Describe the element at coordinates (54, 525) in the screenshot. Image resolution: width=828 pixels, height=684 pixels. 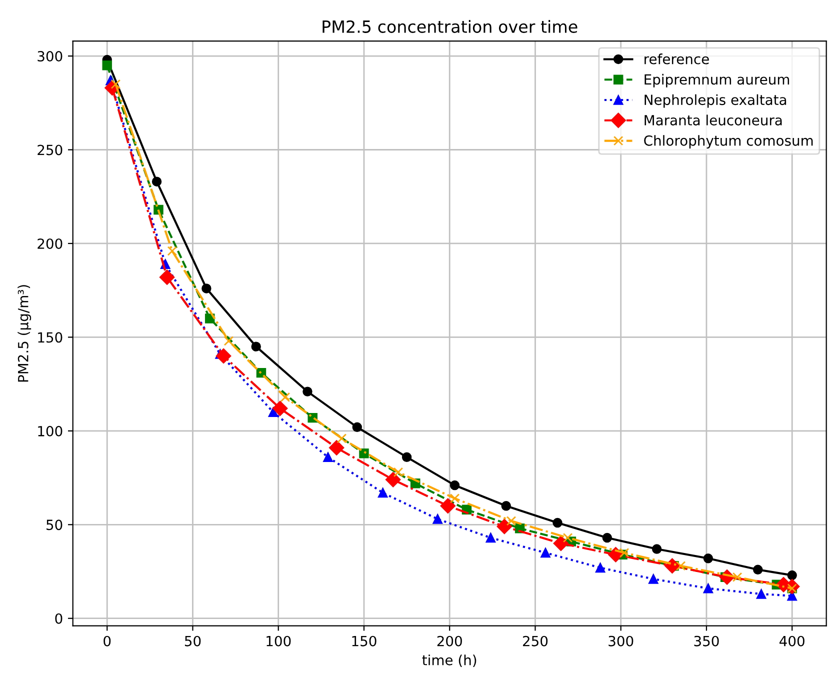
I see `y-tick-label: 50` at that location.